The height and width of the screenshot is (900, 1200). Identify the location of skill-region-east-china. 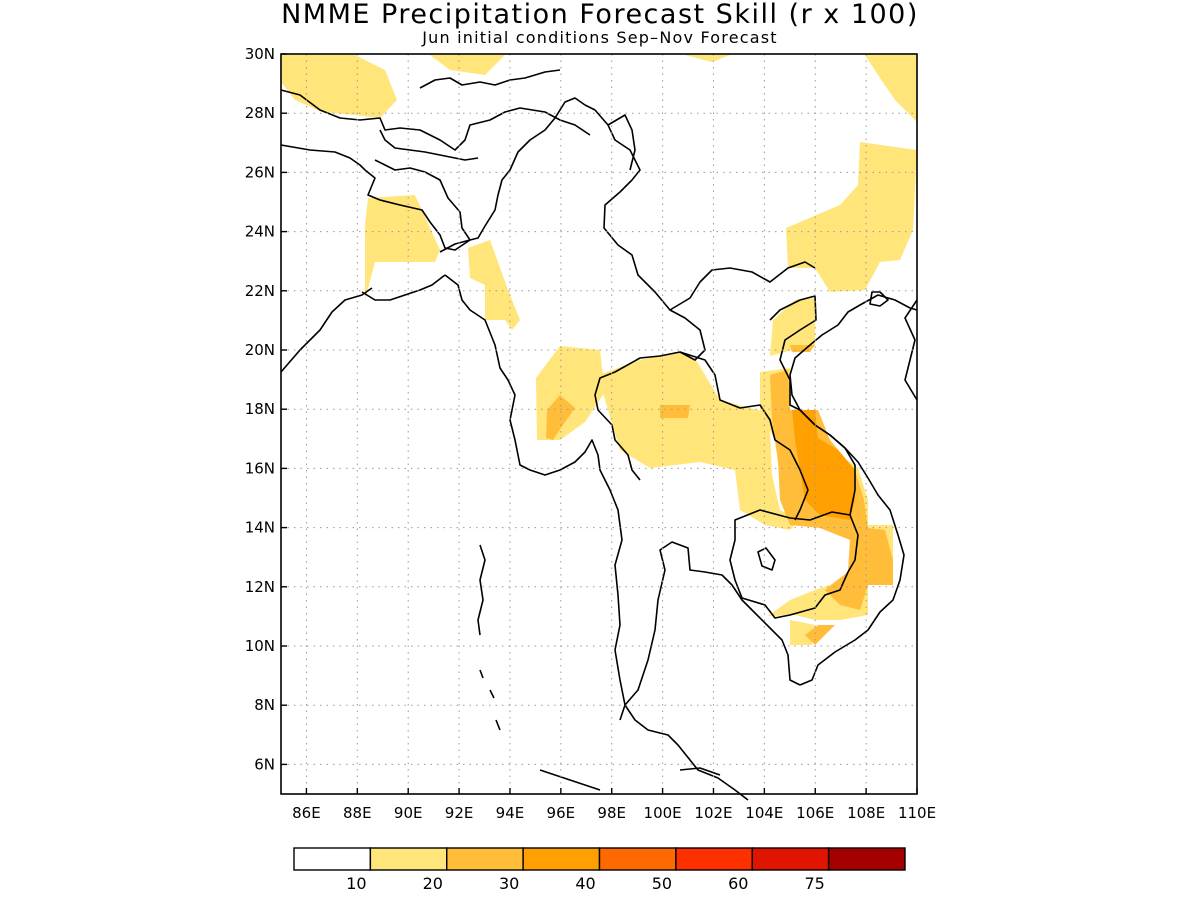
(851, 217).